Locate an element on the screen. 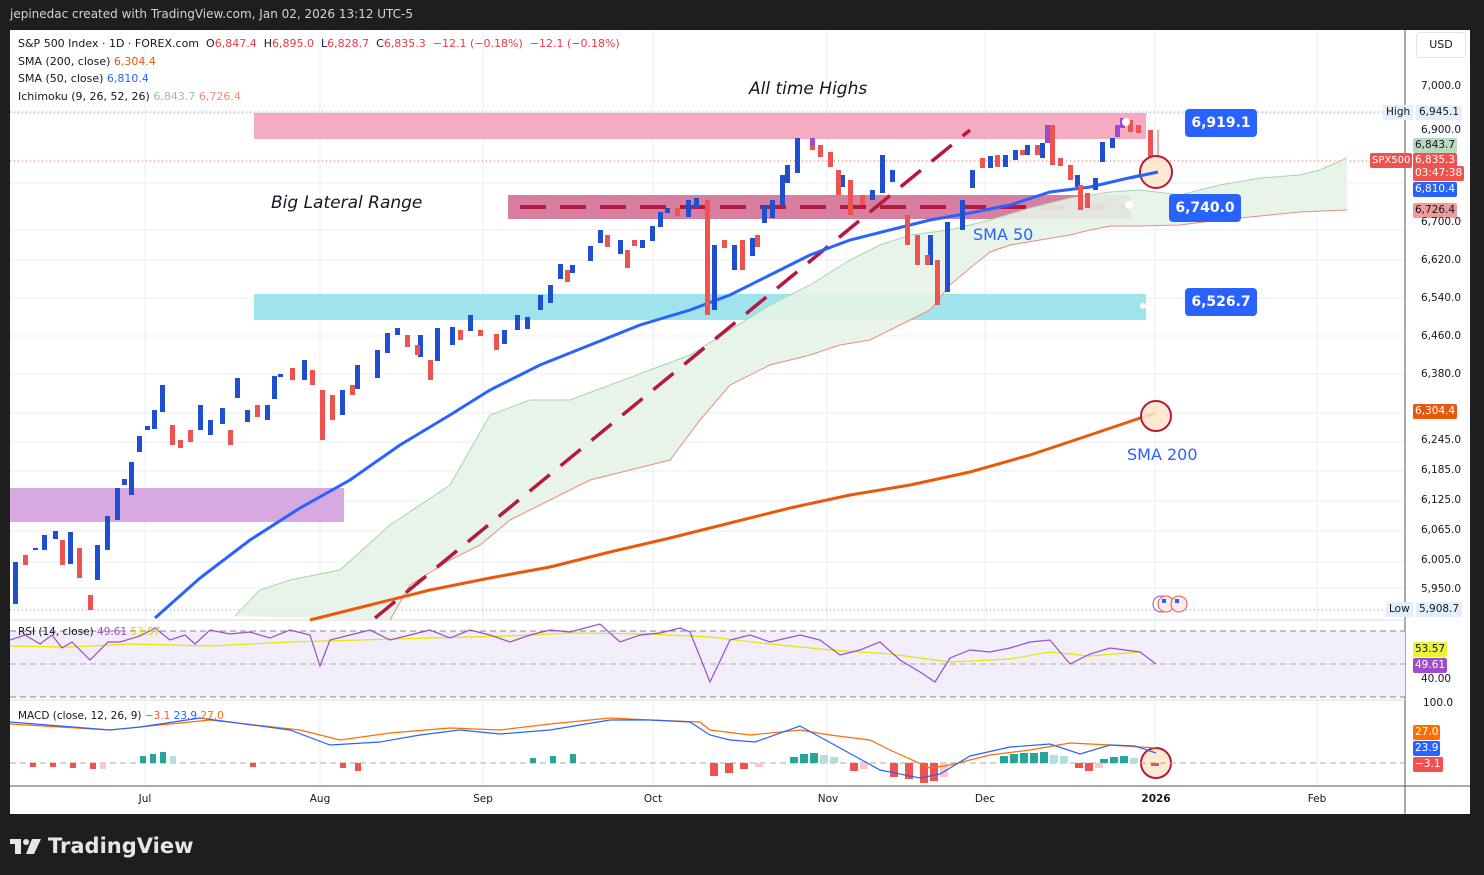  time-label: Sep is located at coordinates (483, 799).